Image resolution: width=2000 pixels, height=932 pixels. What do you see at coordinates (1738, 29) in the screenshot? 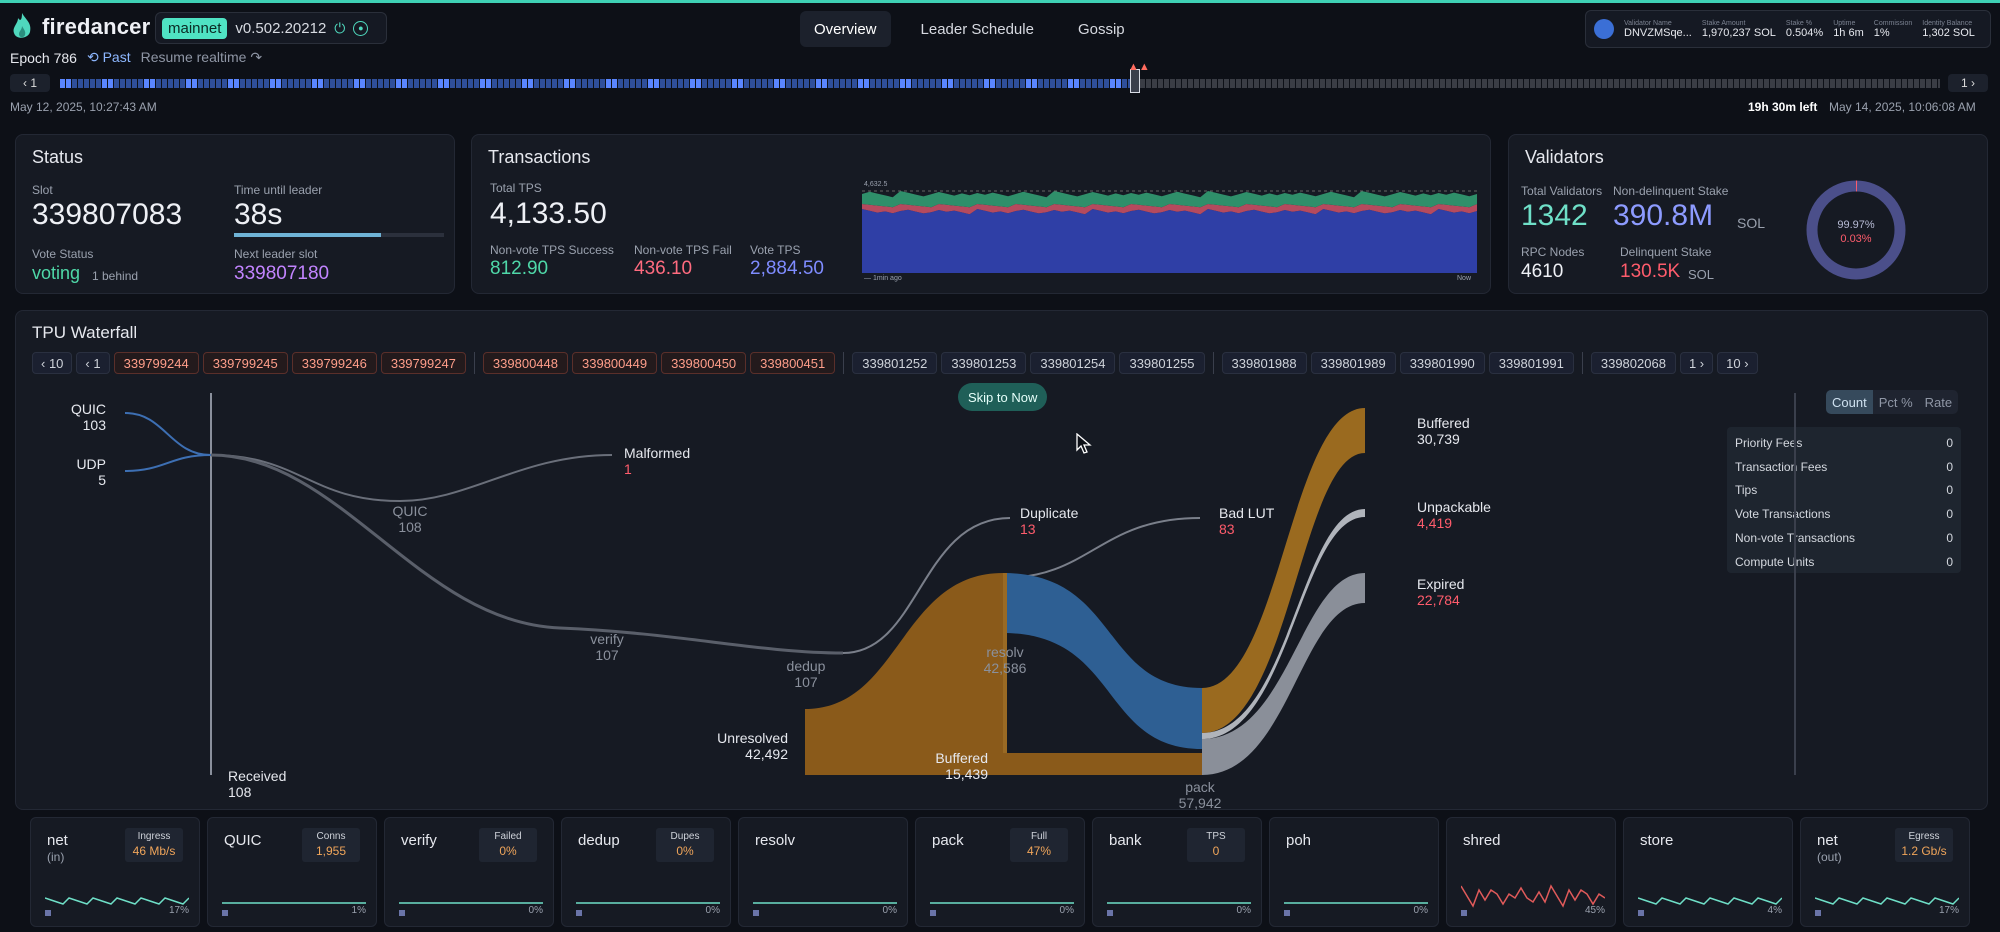
I see `validator-stake: Stake Amount 1,970,237 SOL` at bounding box center [1738, 29].